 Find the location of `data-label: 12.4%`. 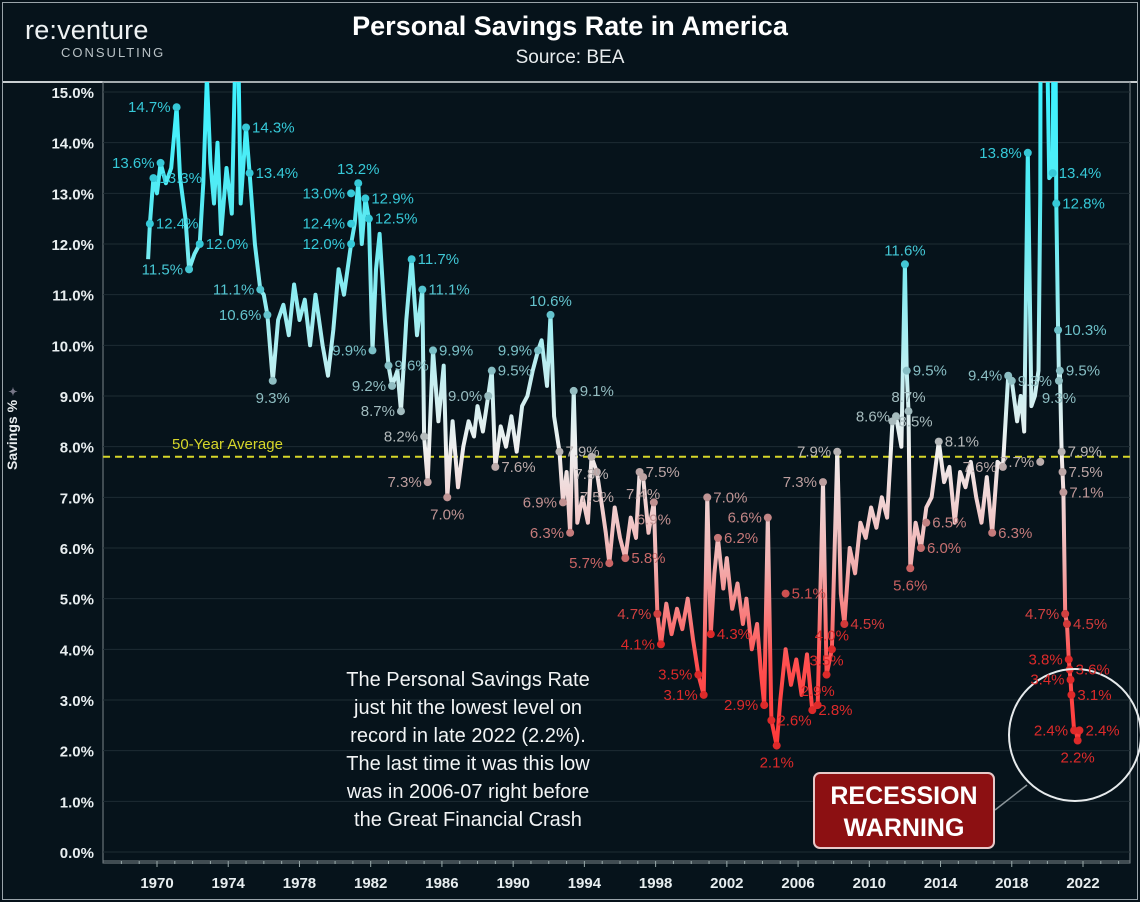

data-label: 12.4% is located at coordinates (177, 224).